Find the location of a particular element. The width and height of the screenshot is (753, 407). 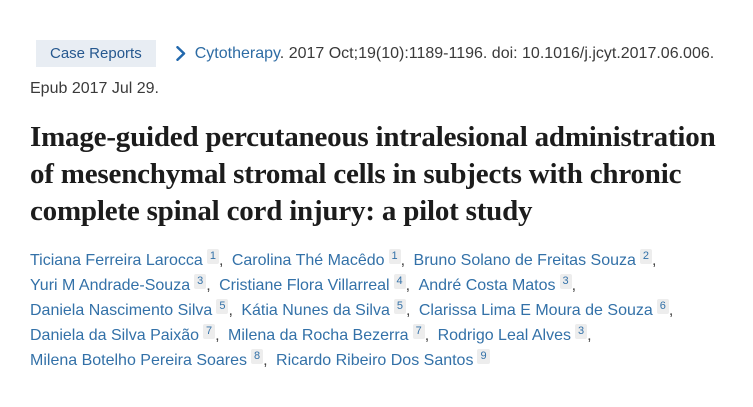

author-link: André Costa Matos is located at coordinates (487, 285).